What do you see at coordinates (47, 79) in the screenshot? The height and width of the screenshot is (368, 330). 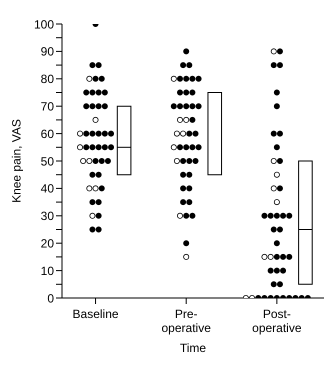 I see `y-tick-label: 80` at bounding box center [47, 79].